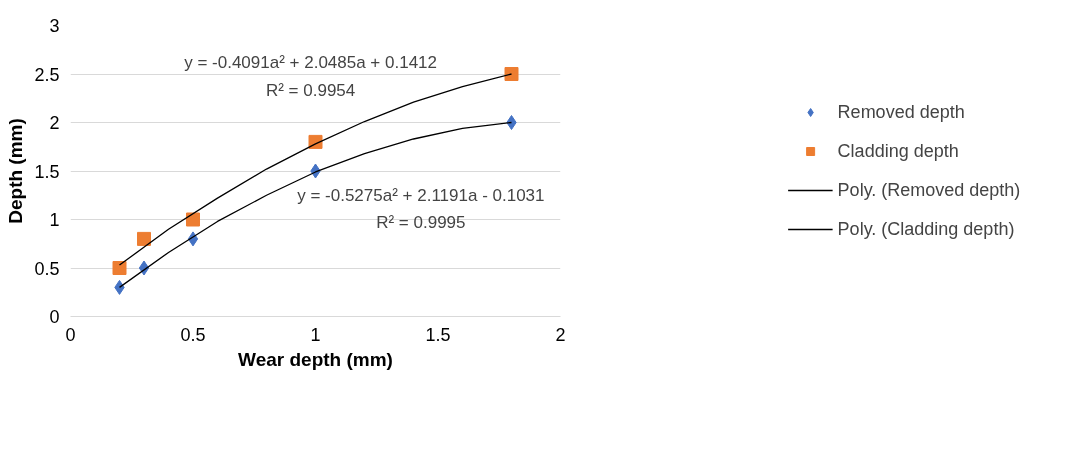 Image resolution: width=1066 pixels, height=449 pixels. What do you see at coordinates (16, 171) in the screenshot?
I see `y-axis-title: Depth (mm)` at bounding box center [16, 171].